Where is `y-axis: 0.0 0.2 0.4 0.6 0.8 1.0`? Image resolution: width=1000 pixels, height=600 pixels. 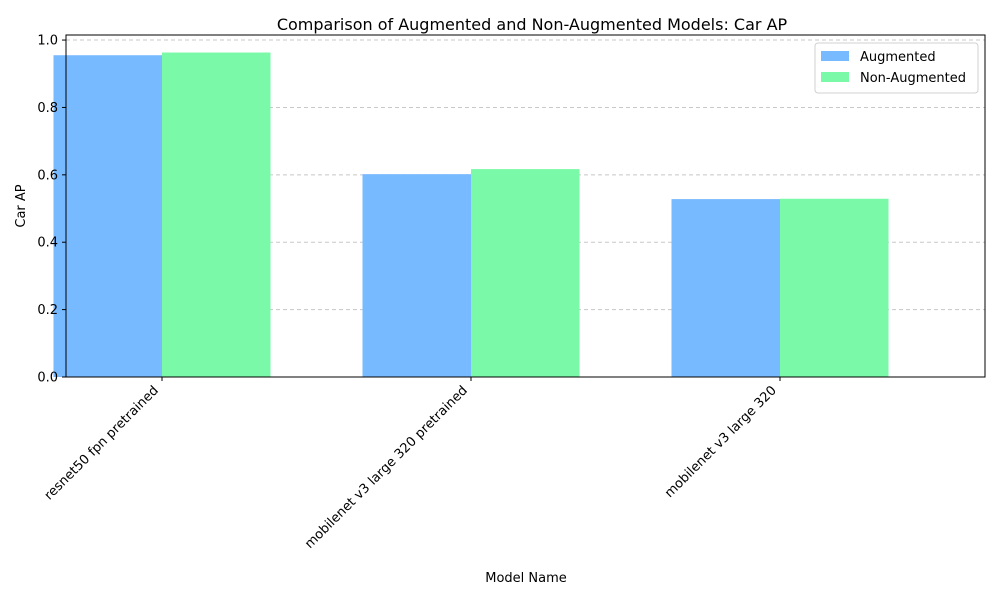 y-axis: 0.0 0.2 0.4 0.6 0.8 1.0 is located at coordinates (51, 210).